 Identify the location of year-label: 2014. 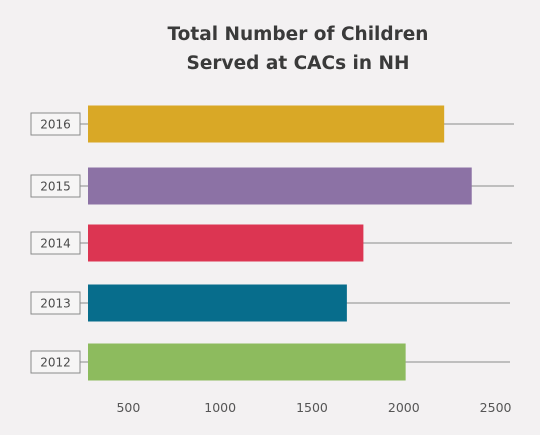
(55, 244).